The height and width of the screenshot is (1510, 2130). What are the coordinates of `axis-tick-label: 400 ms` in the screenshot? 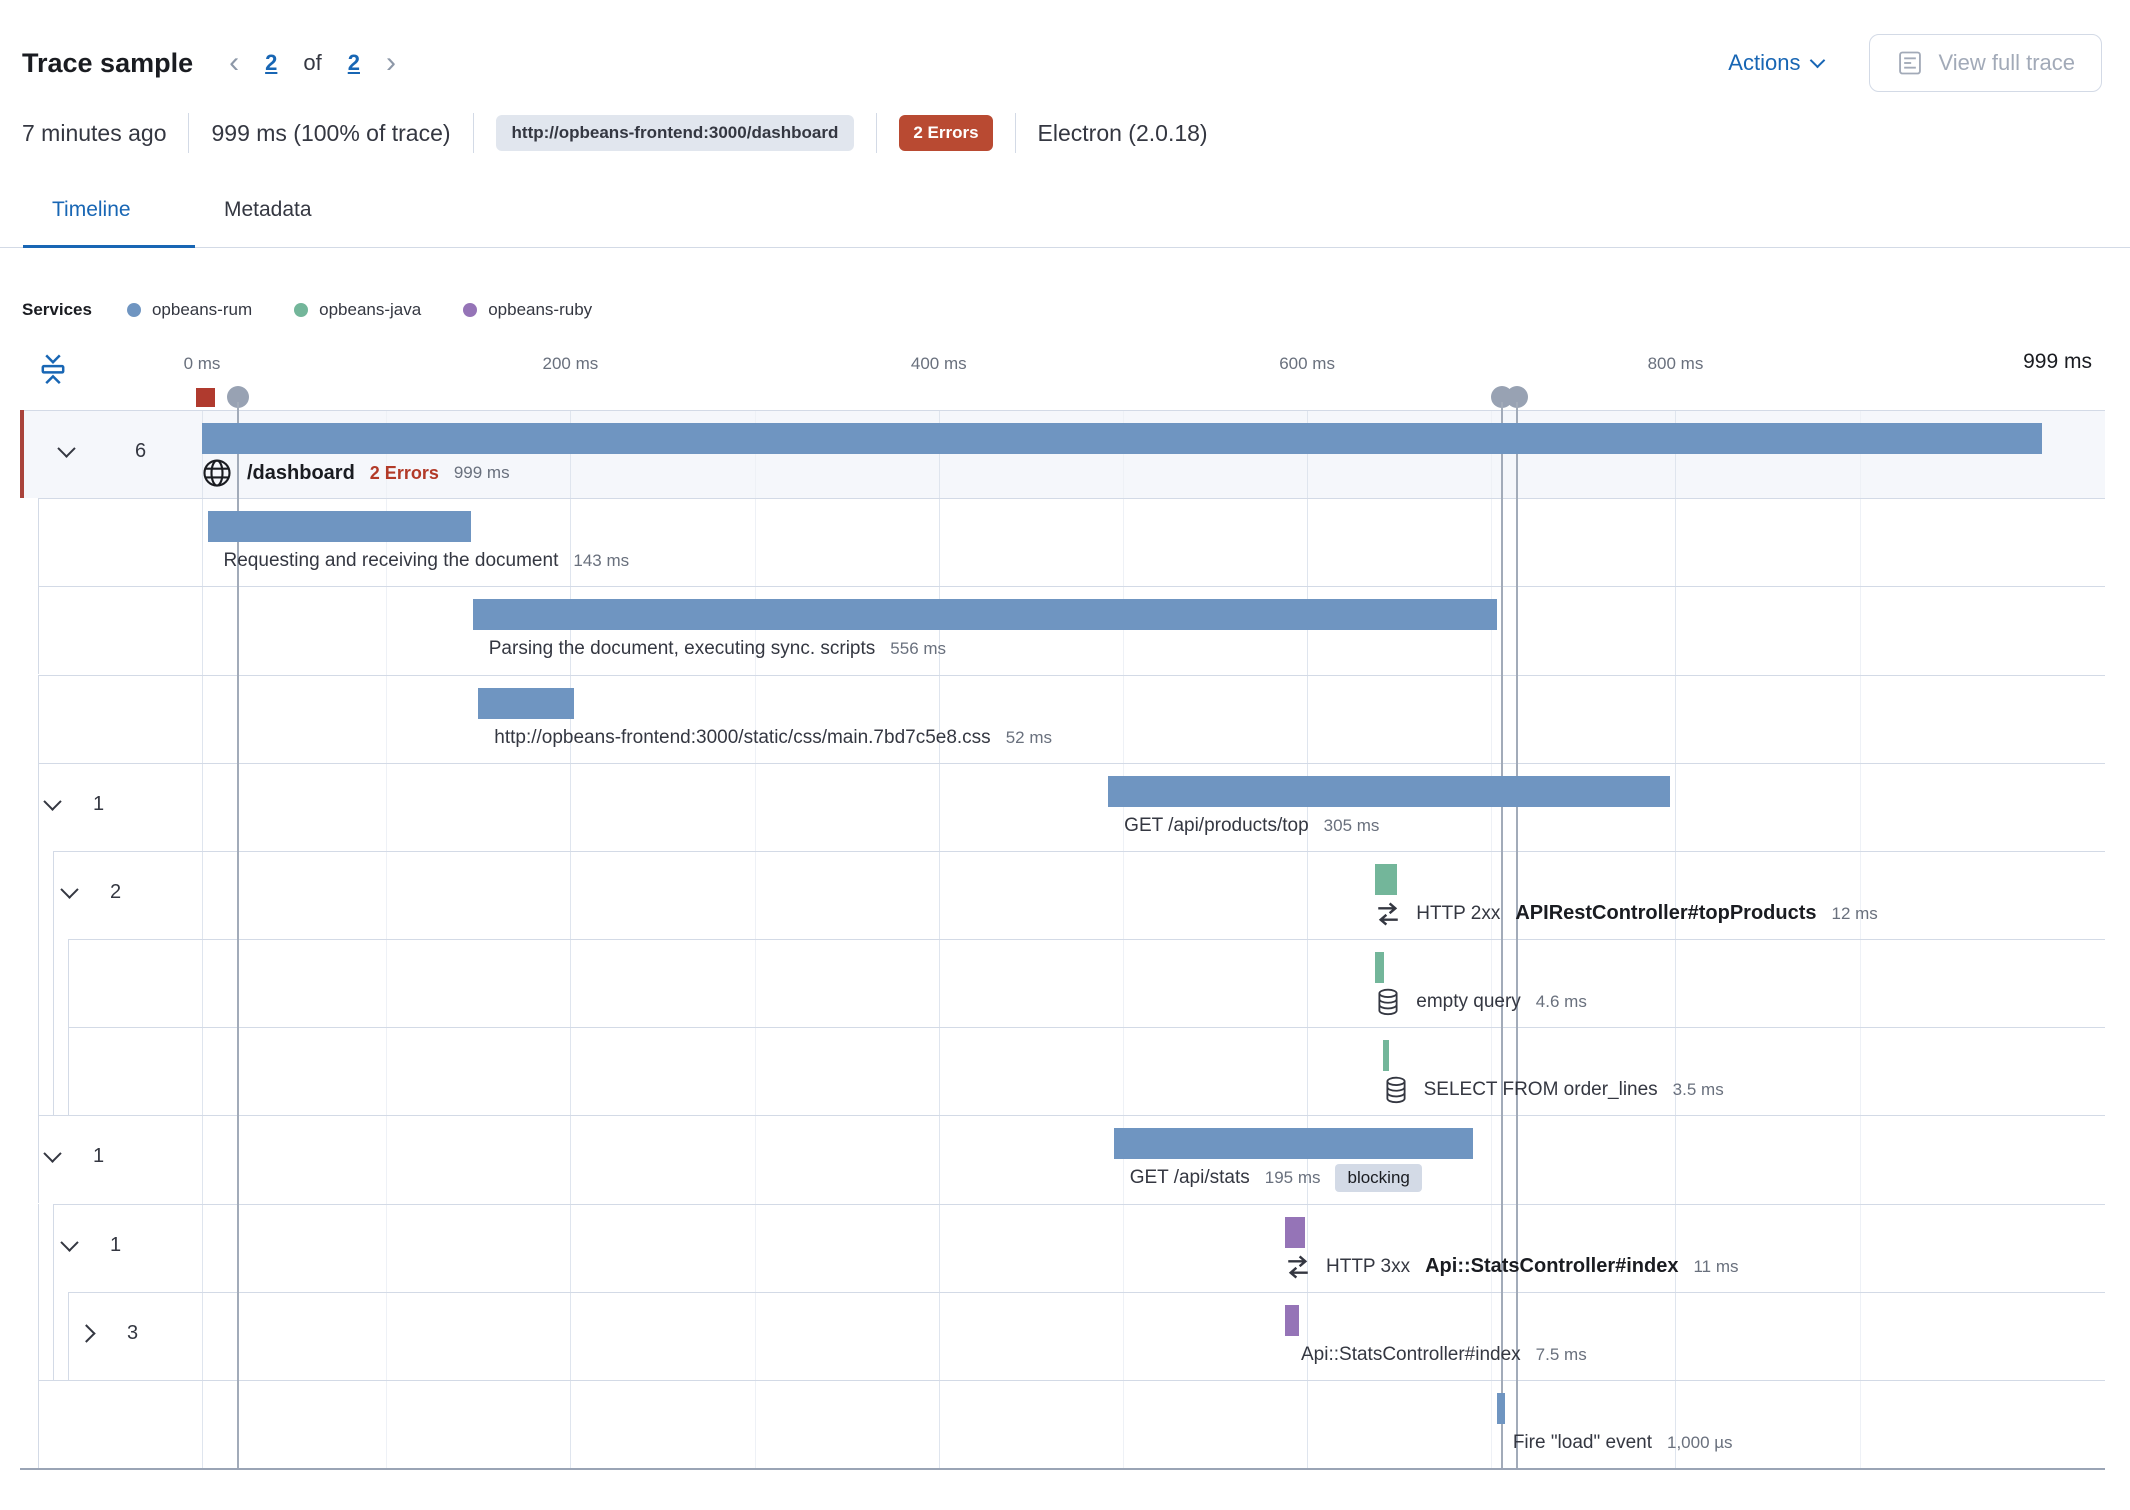 It's located at (938, 363).